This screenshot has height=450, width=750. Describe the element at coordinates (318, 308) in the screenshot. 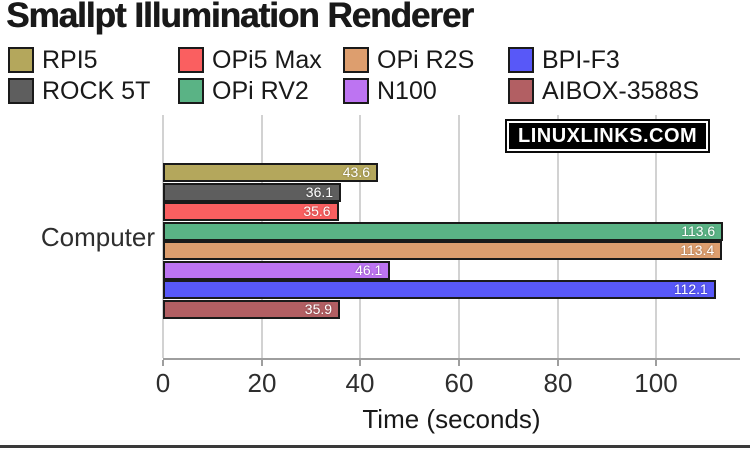

I see `bar-value-label: 35.9` at that location.